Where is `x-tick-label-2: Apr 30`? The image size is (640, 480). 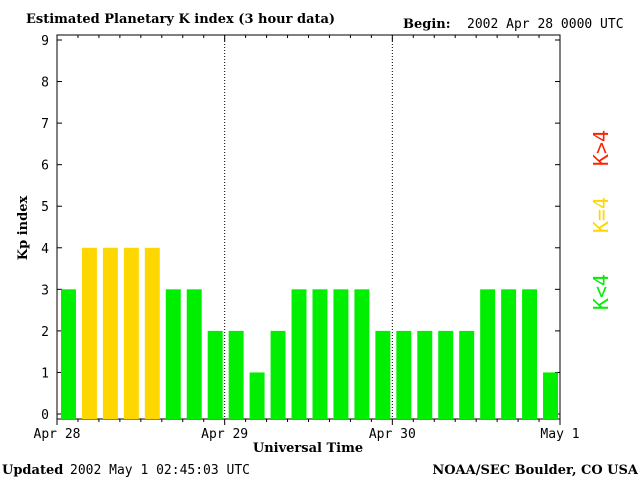 x-tick-label-2: Apr 30 is located at coordinates (392, 434).